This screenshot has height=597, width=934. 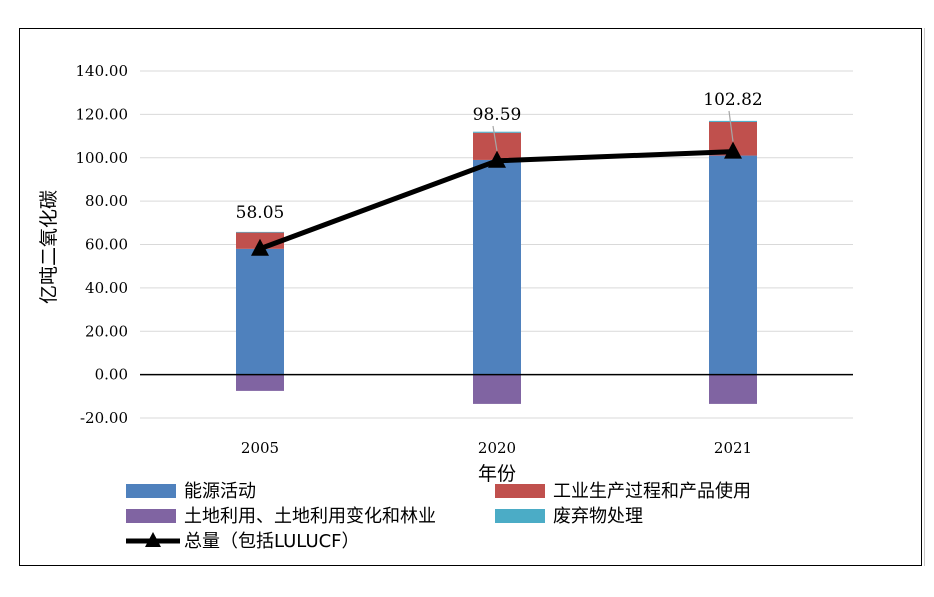 What do you see at coordinates (732, 100) in the screenshot?
I see `data-label: 102.82` at bounding box center [732, 100].